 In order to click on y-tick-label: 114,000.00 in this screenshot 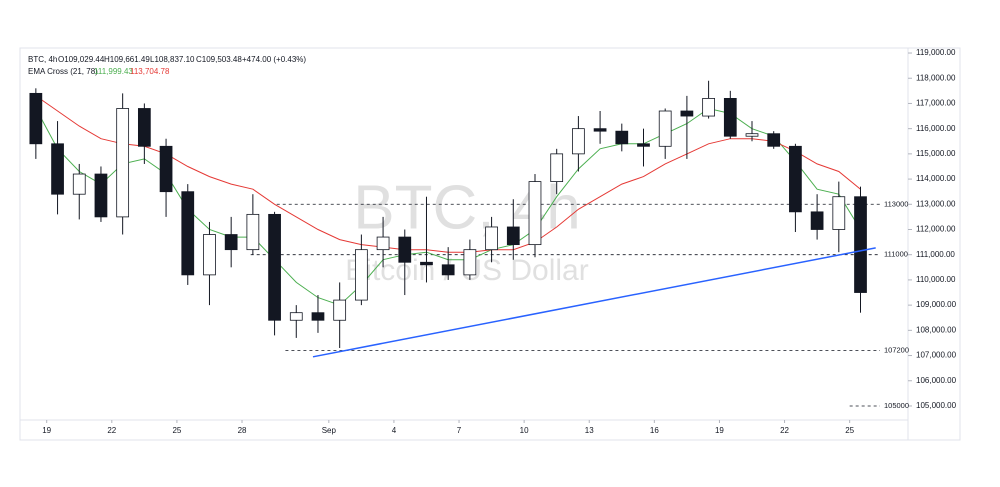, I will do `click(936, 178)`.